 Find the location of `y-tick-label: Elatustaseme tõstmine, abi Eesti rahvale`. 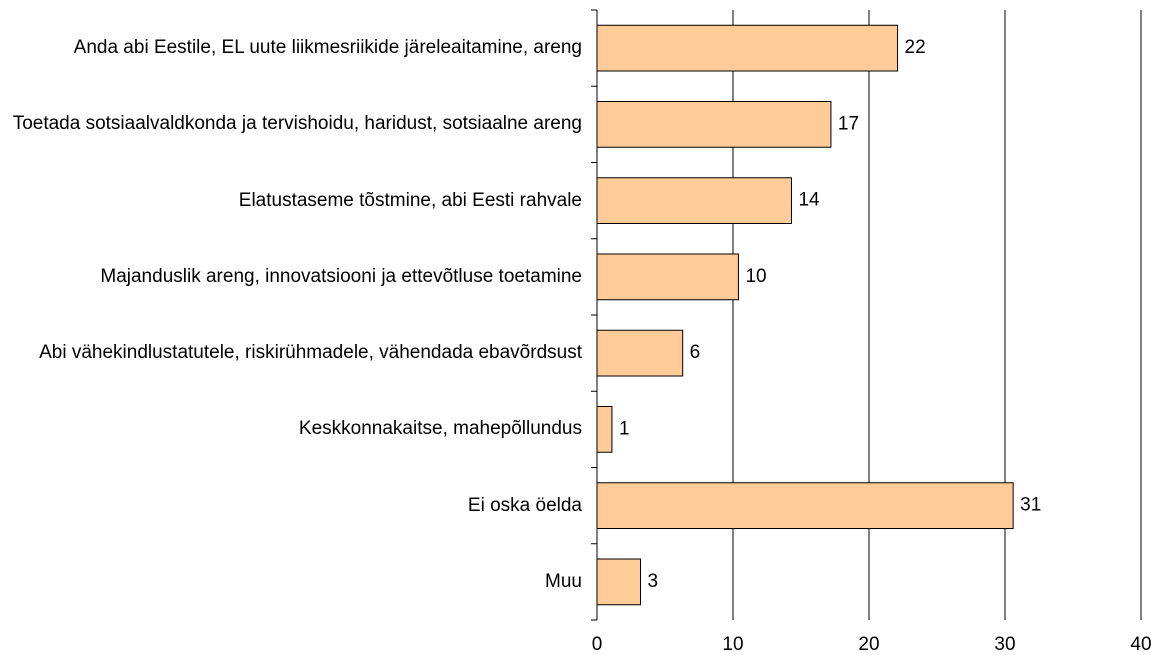

y-tick-label: Elatustaseme tõstmine, abi Eesti rahvale is located at coordinates (410, 200).